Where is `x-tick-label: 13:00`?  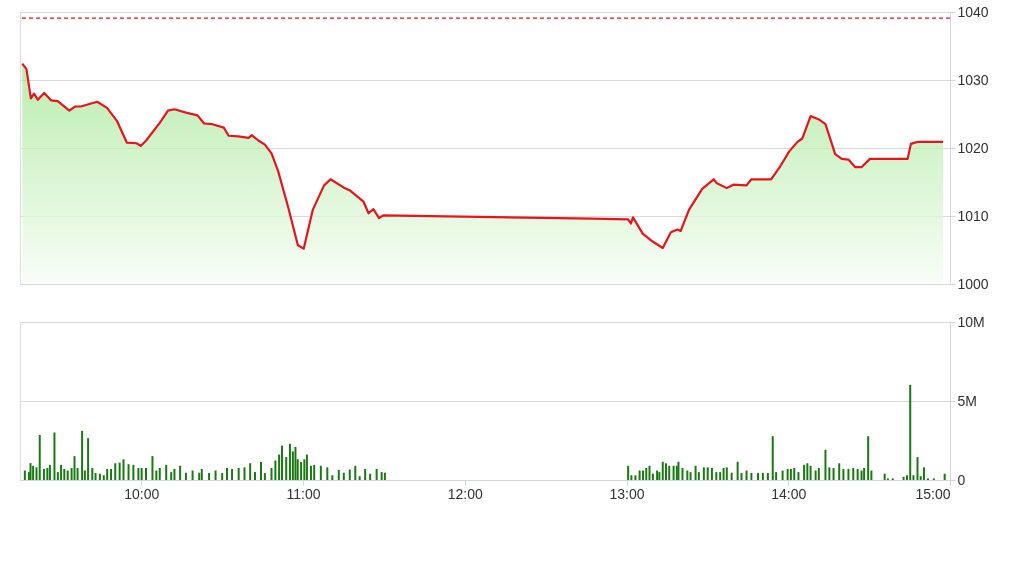
x-tick-label: 13:00 is located at coordinates (627, 493).